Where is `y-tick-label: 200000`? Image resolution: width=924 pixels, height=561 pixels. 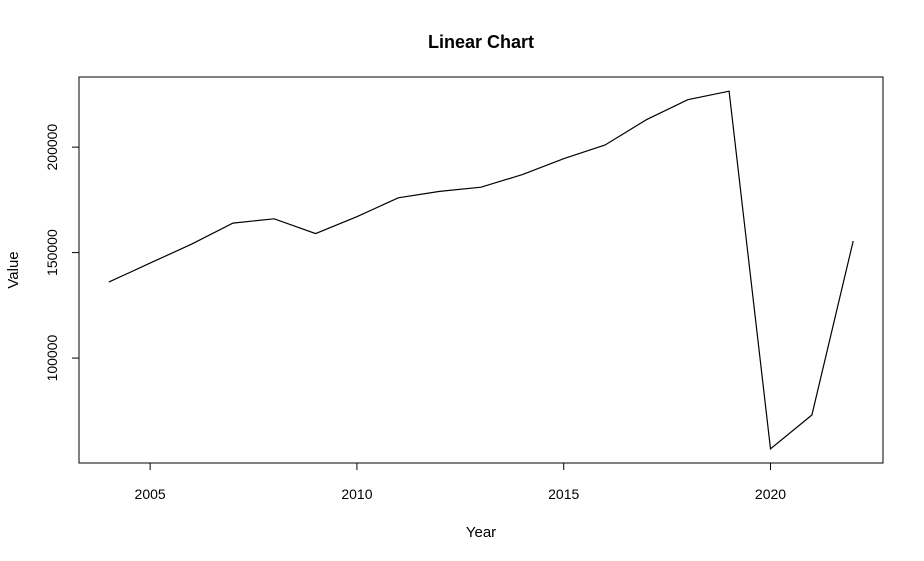 y-tick-label: 200000 is located at coordinates (52, 147).